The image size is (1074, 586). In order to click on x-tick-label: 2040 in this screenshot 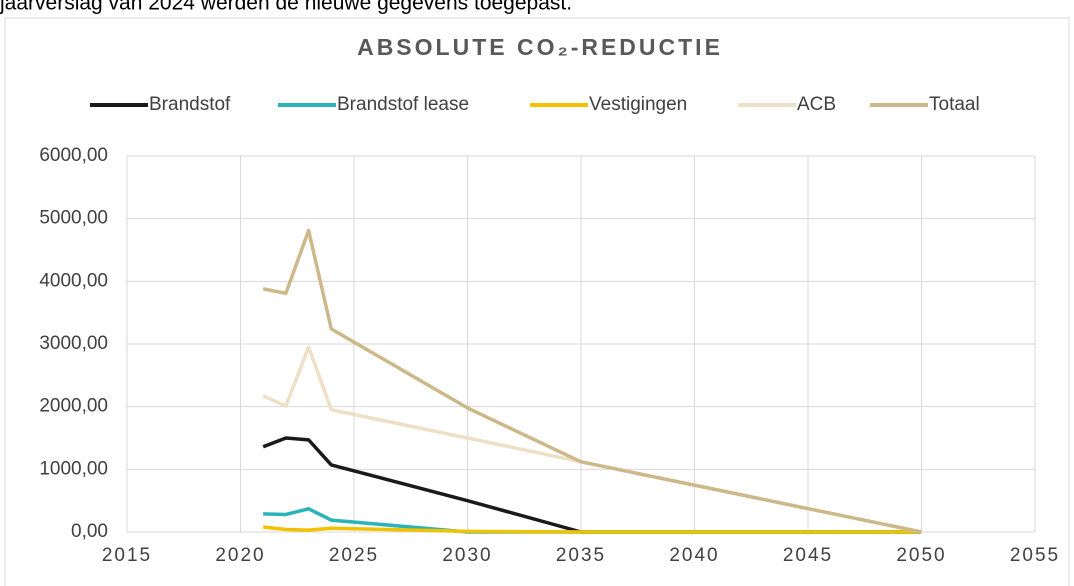, I will do `click(694, 555)`.